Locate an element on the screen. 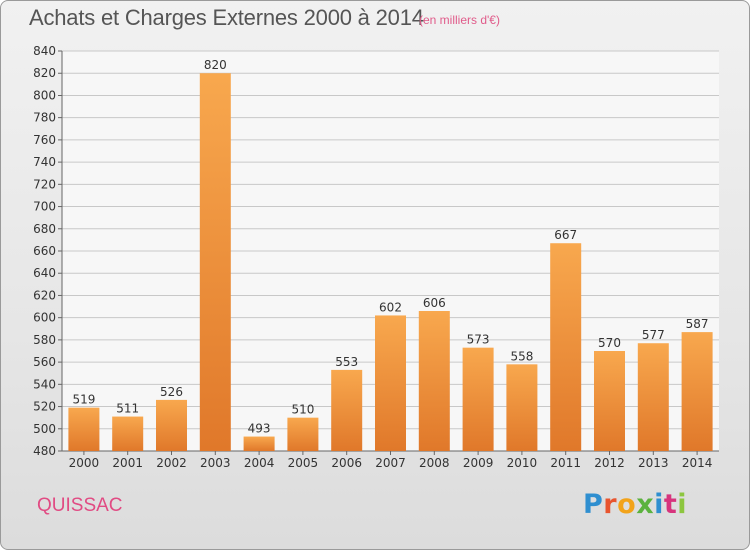  x-tick-label: 2003 is located at coordinates (215, 463).